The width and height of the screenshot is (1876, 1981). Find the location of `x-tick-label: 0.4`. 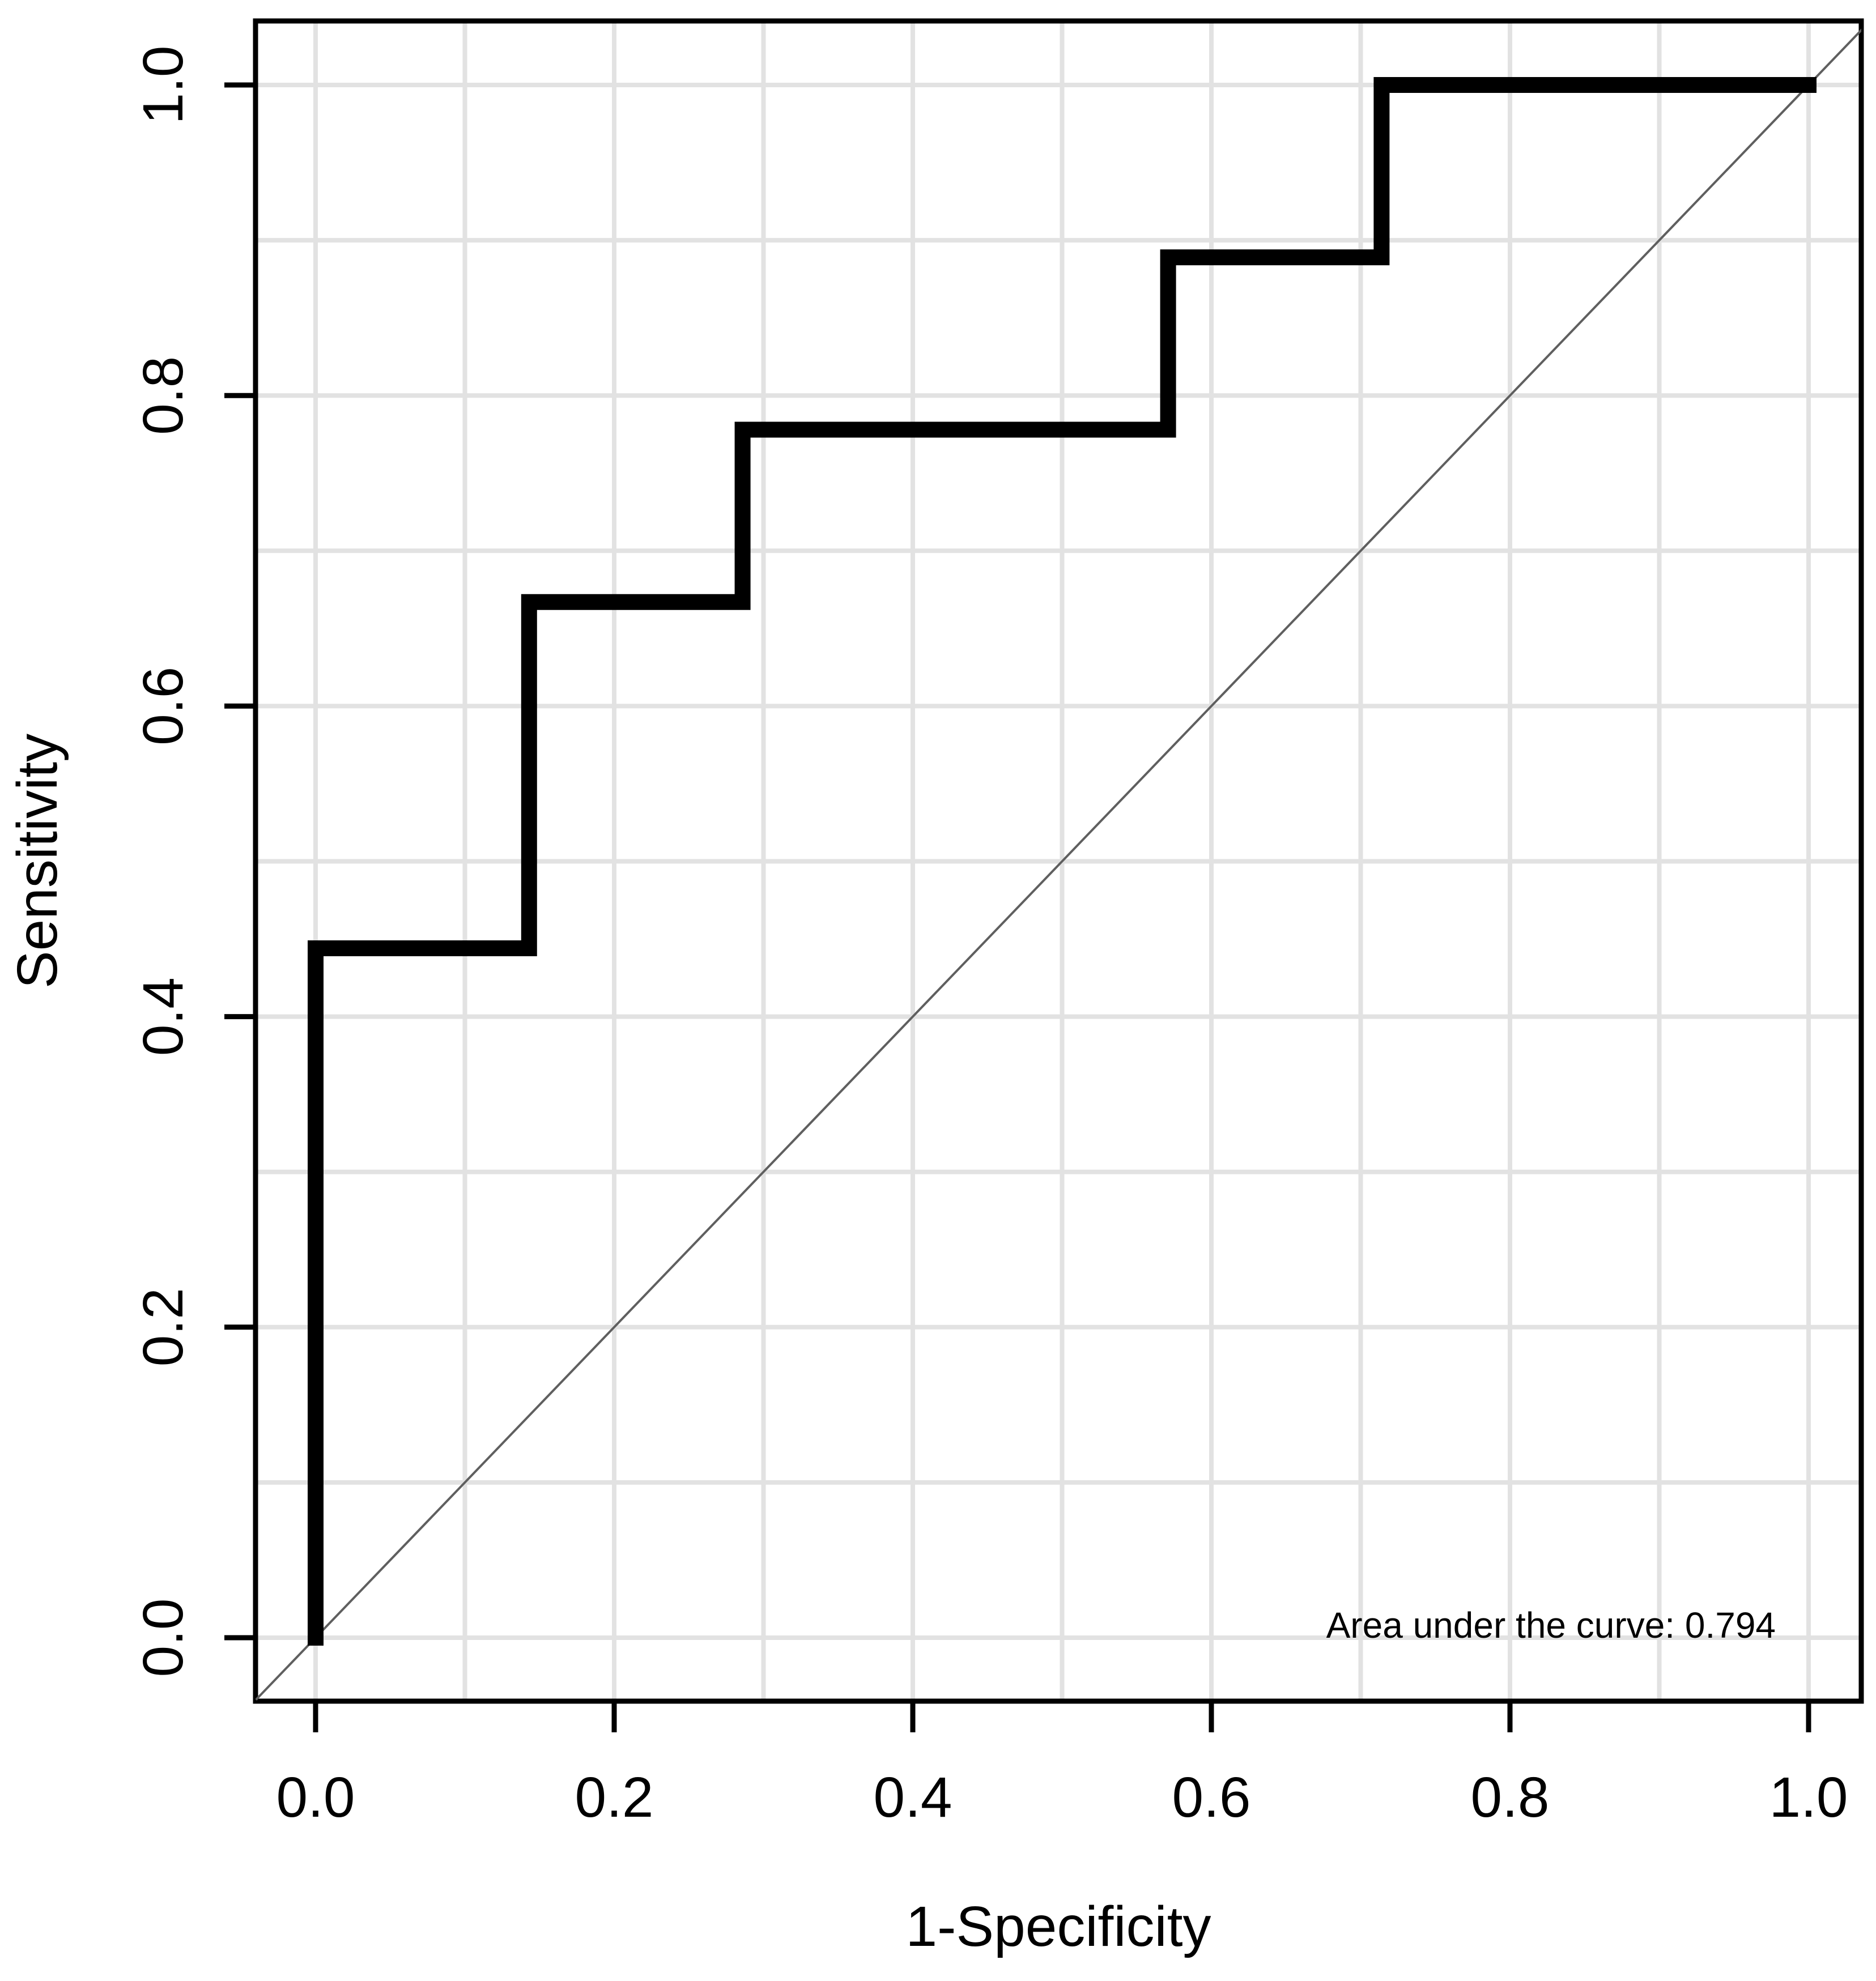

x-tick-label: 0.4 is located at coordinates (912, 1797).